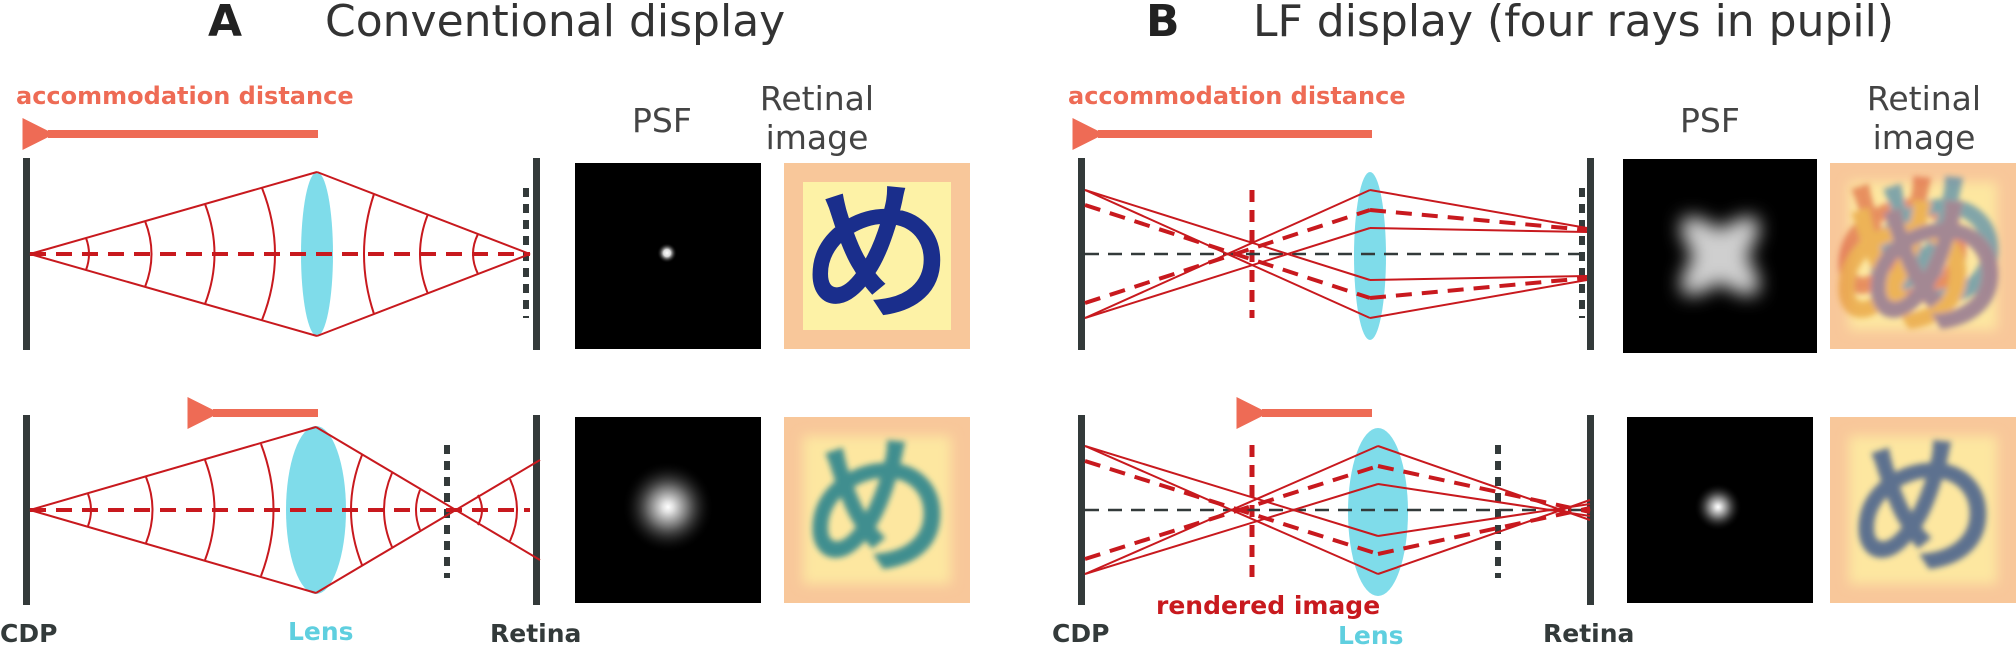  I want to click on retinal-image-ghosted: め め め め, so click(1922, 257).